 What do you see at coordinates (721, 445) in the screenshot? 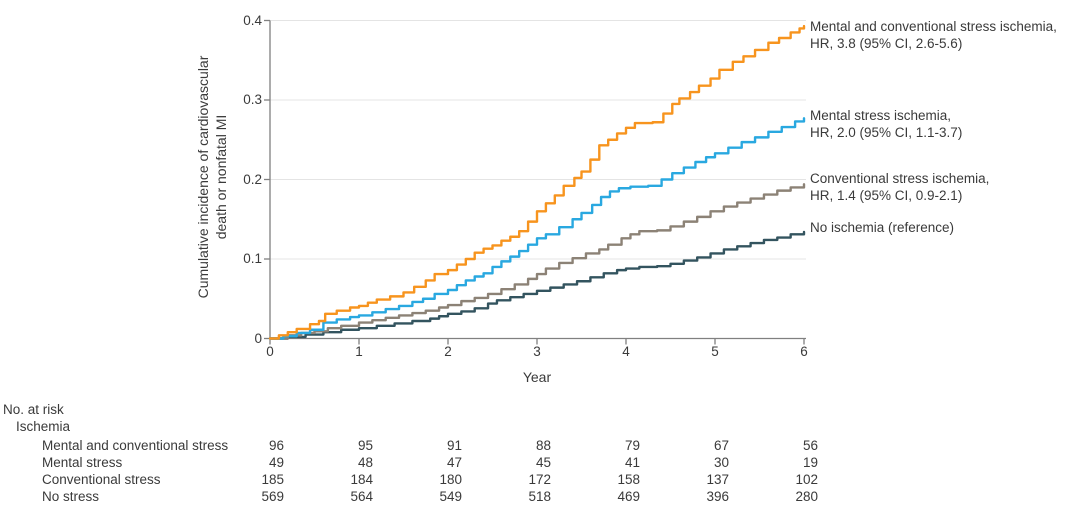
I see `risk-cell: 67` at bounding box center [721, 445].